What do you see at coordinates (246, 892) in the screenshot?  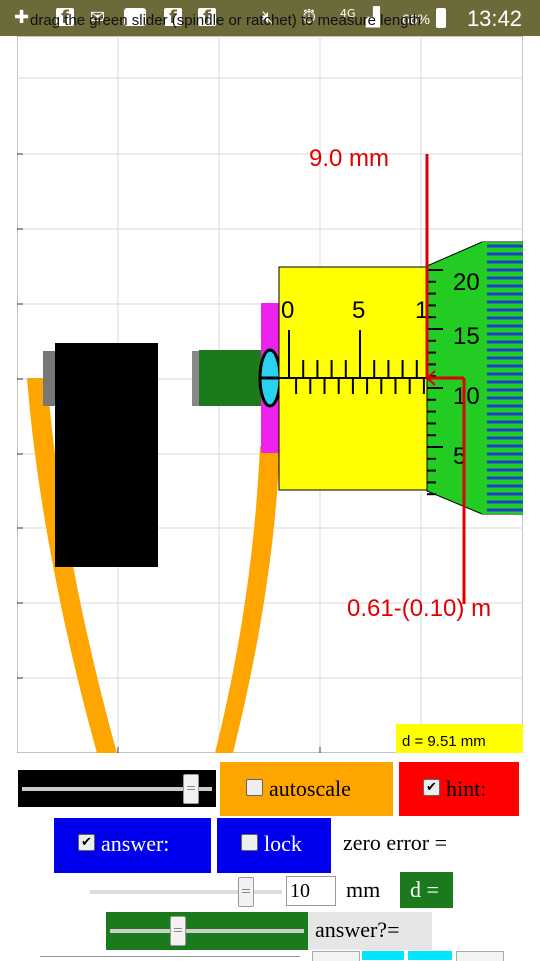 I see `zero-error-slider-thumb` at bounding box center [246, 892].